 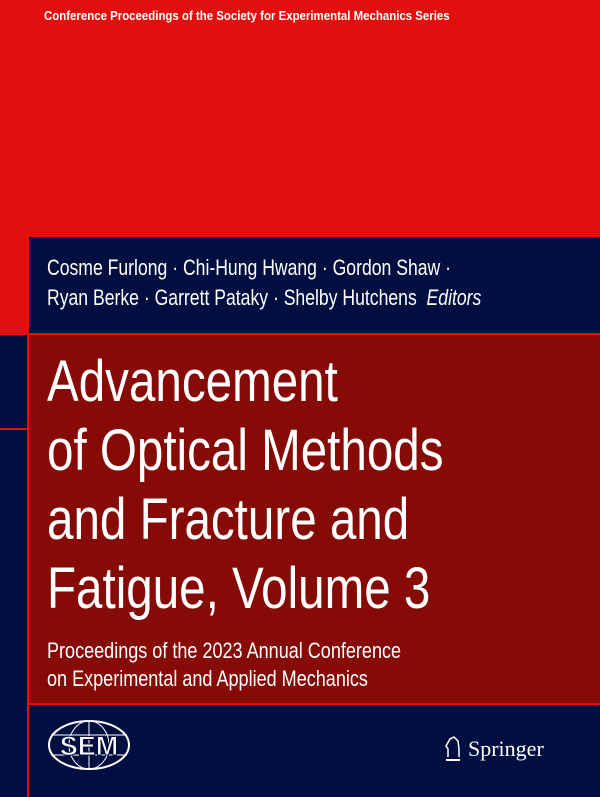 I want to click on editors-role: Editors, so click(x=454, y=297).